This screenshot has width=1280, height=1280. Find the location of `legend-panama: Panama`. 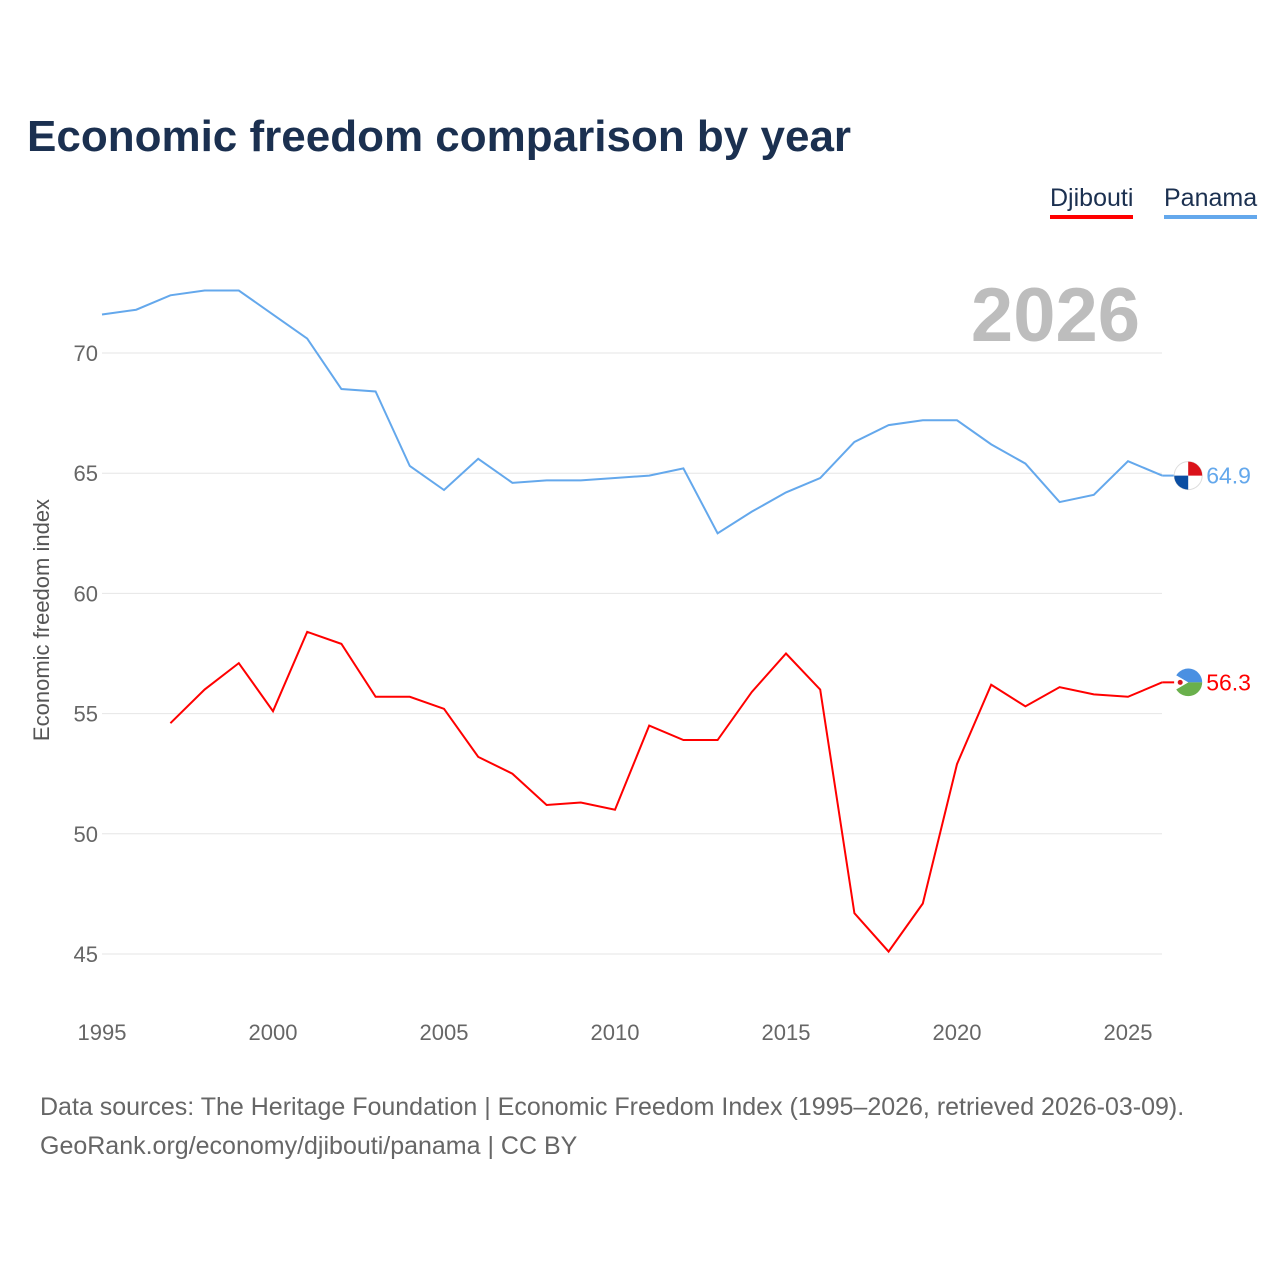

legend-panama: Panama is located at coordinates (1211, 201).